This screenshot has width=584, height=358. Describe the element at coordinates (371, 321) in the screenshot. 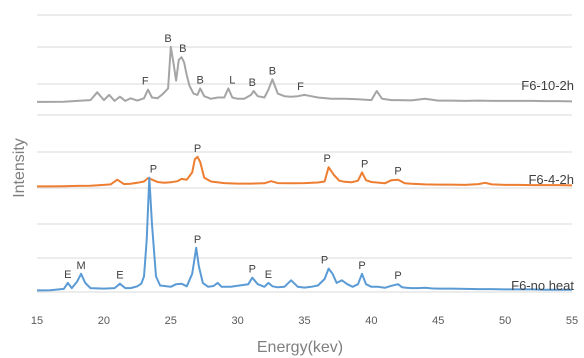

I see `x-tick-label: 40` at that location.